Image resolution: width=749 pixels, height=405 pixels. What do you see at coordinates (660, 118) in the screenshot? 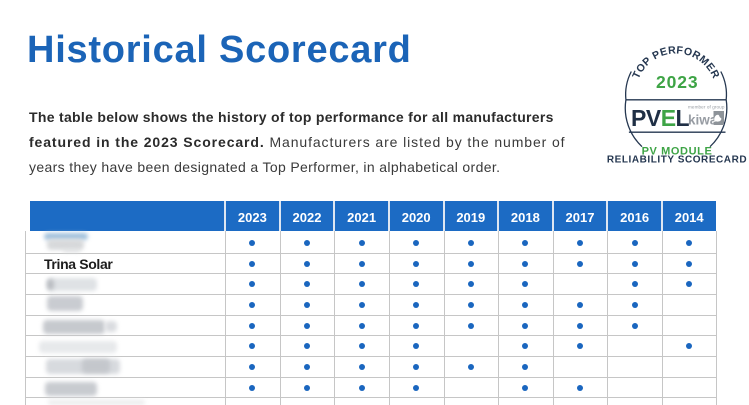
I see `svg-text: PVEL` at bounding box center [660, 118].